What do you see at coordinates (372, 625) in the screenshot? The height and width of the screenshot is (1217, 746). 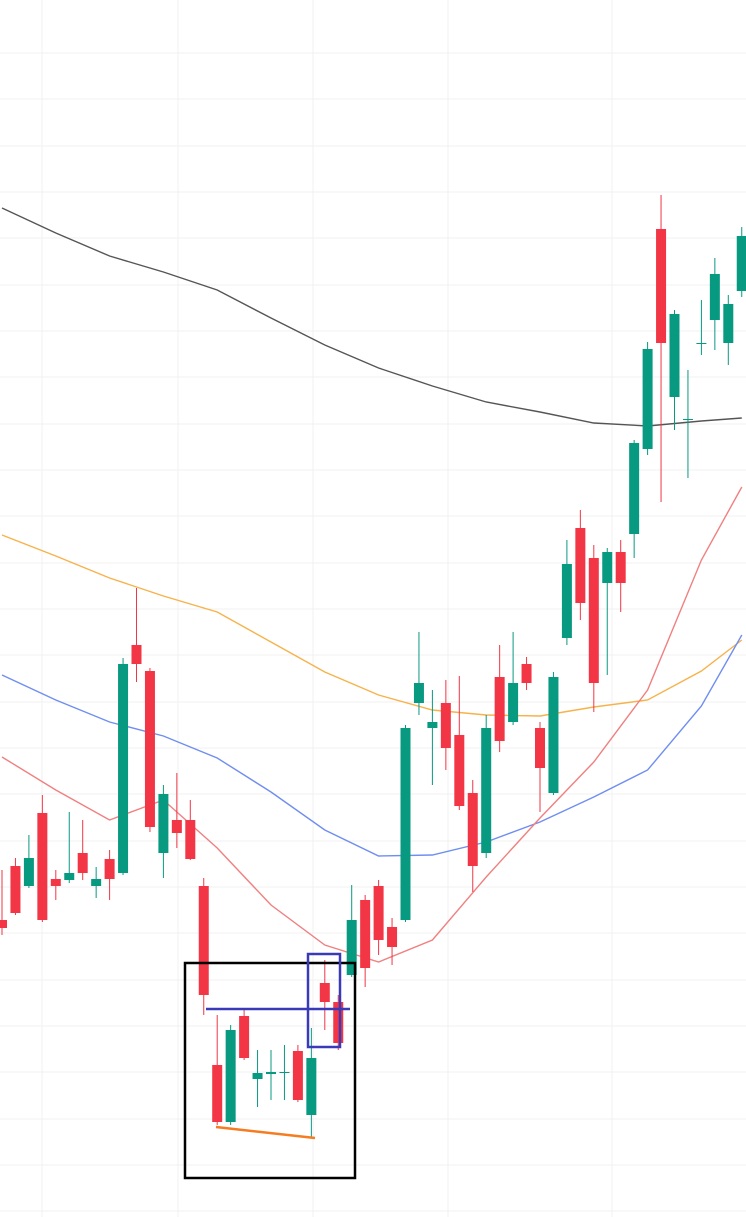 I see `moving-average-line` at bounding box center [372, 625].